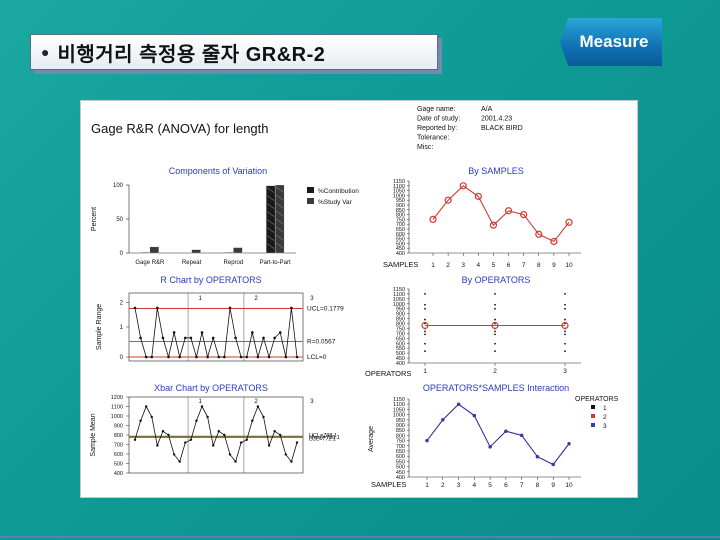 This screenshot has width=720, height=540. I want to click on by-samples-xtick-label: 9, so click(554, 265).